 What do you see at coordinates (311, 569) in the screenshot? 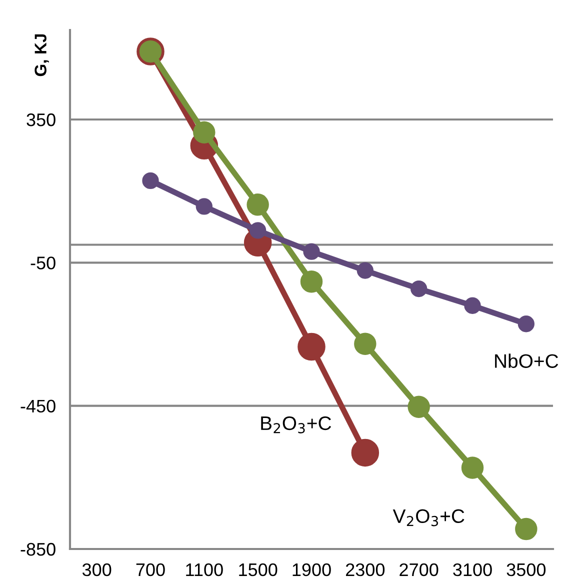
I see `x-tick-label: 1900` at bounding box center [311, 569].